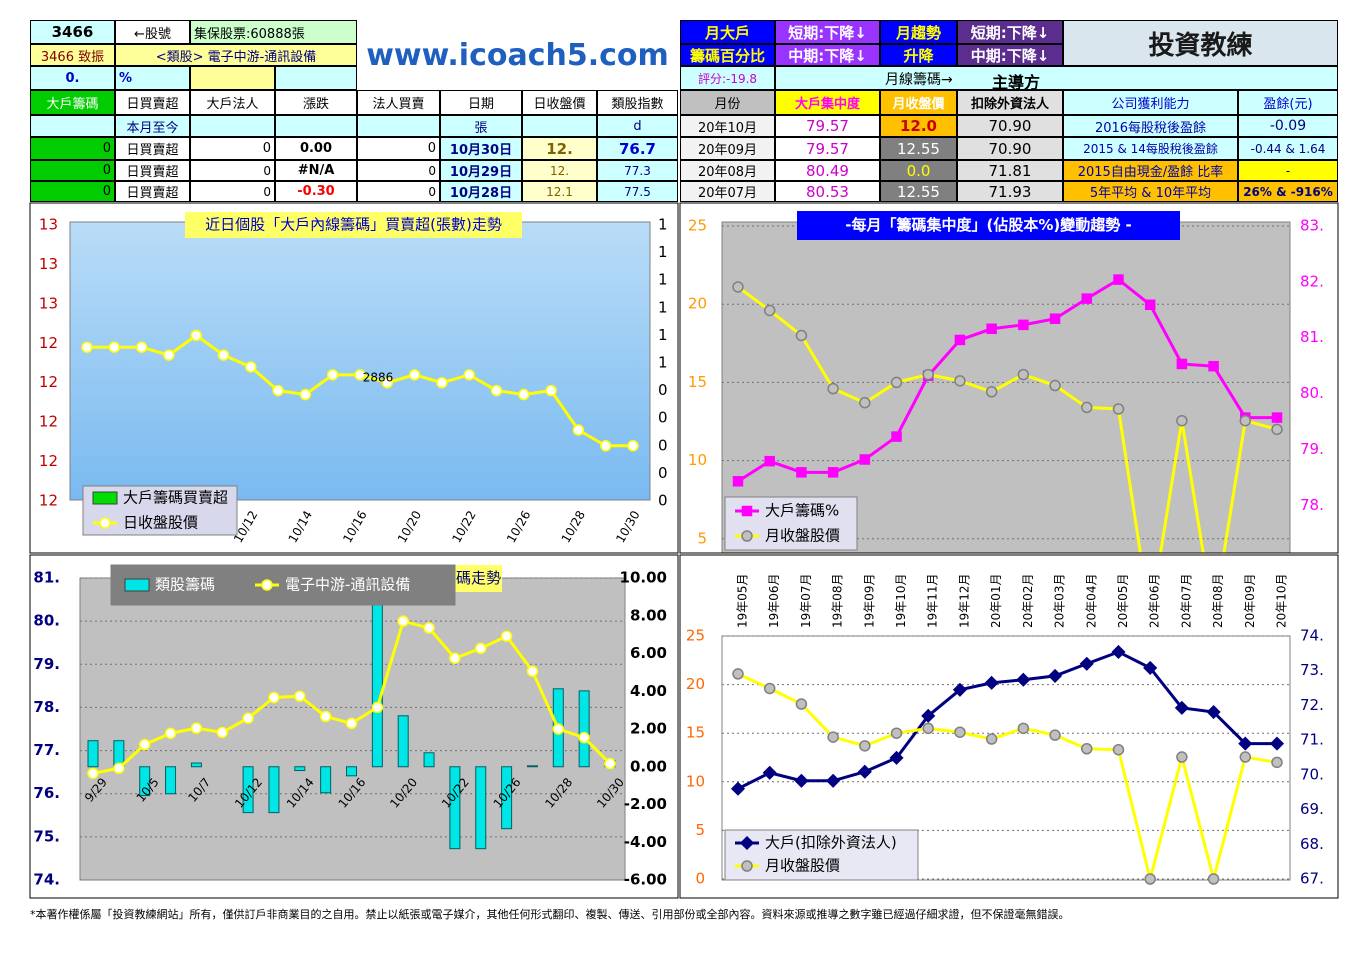  Describe the element at coordinates (727, 78) in the screenshot. I see `table-cell: 評分:-19.8` at that location.